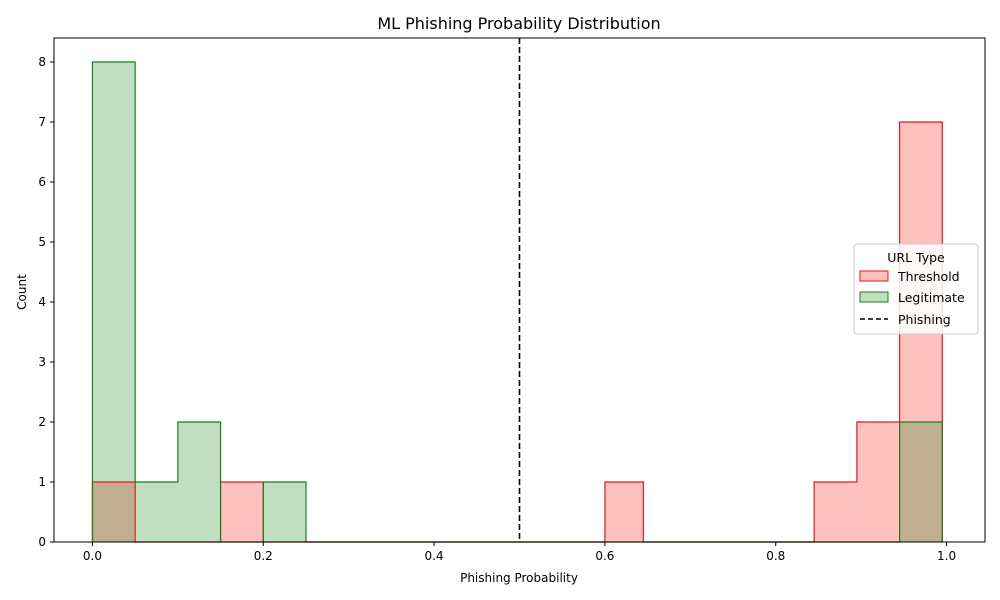 This screenshot has height=600, width=1000. Describe the element at coordinates (22, 292) in the screenshot. I see `y-axis-label: Count` at that location.